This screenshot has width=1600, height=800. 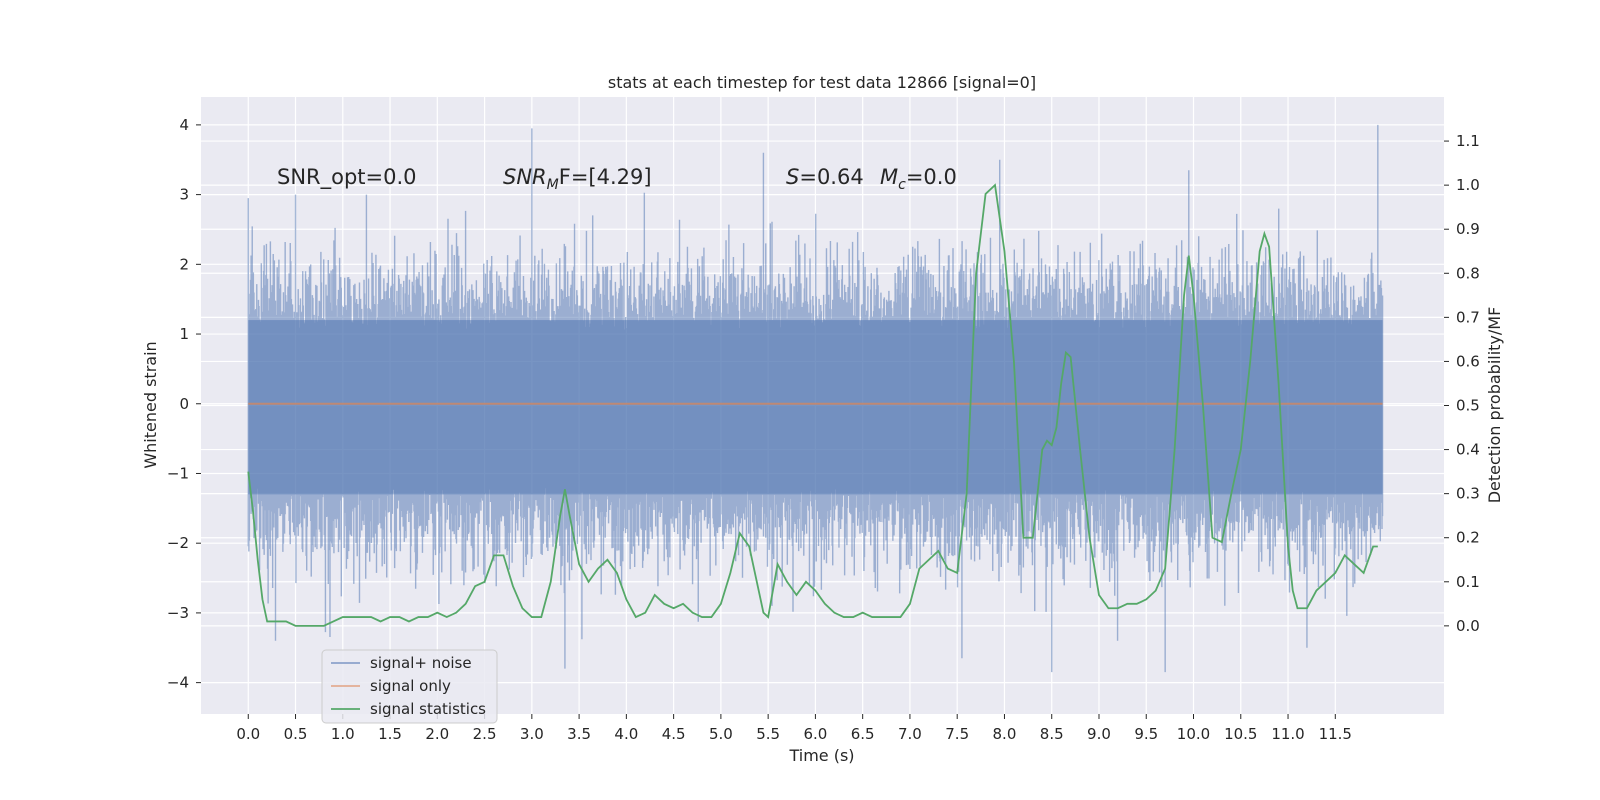 I want to click on x-tick-label: 9.0, so click(x=1099, y=734).